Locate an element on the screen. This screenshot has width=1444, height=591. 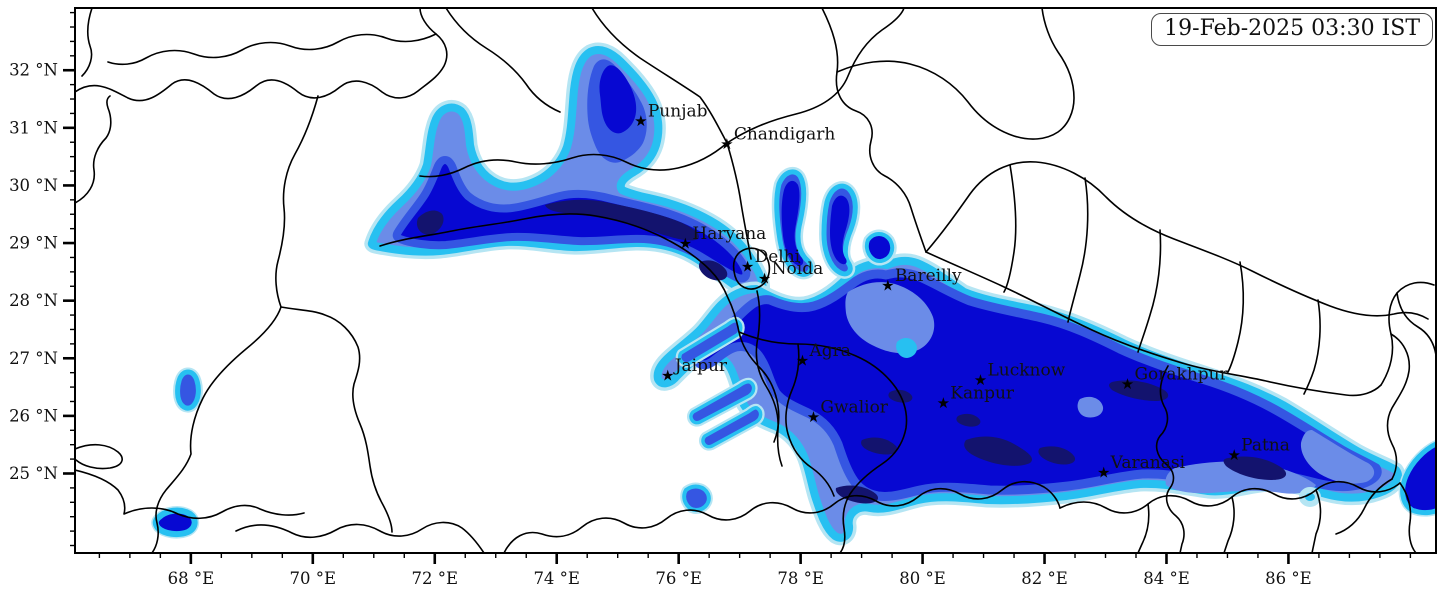
city-label: Punjab is located at coordinates (678, 111).